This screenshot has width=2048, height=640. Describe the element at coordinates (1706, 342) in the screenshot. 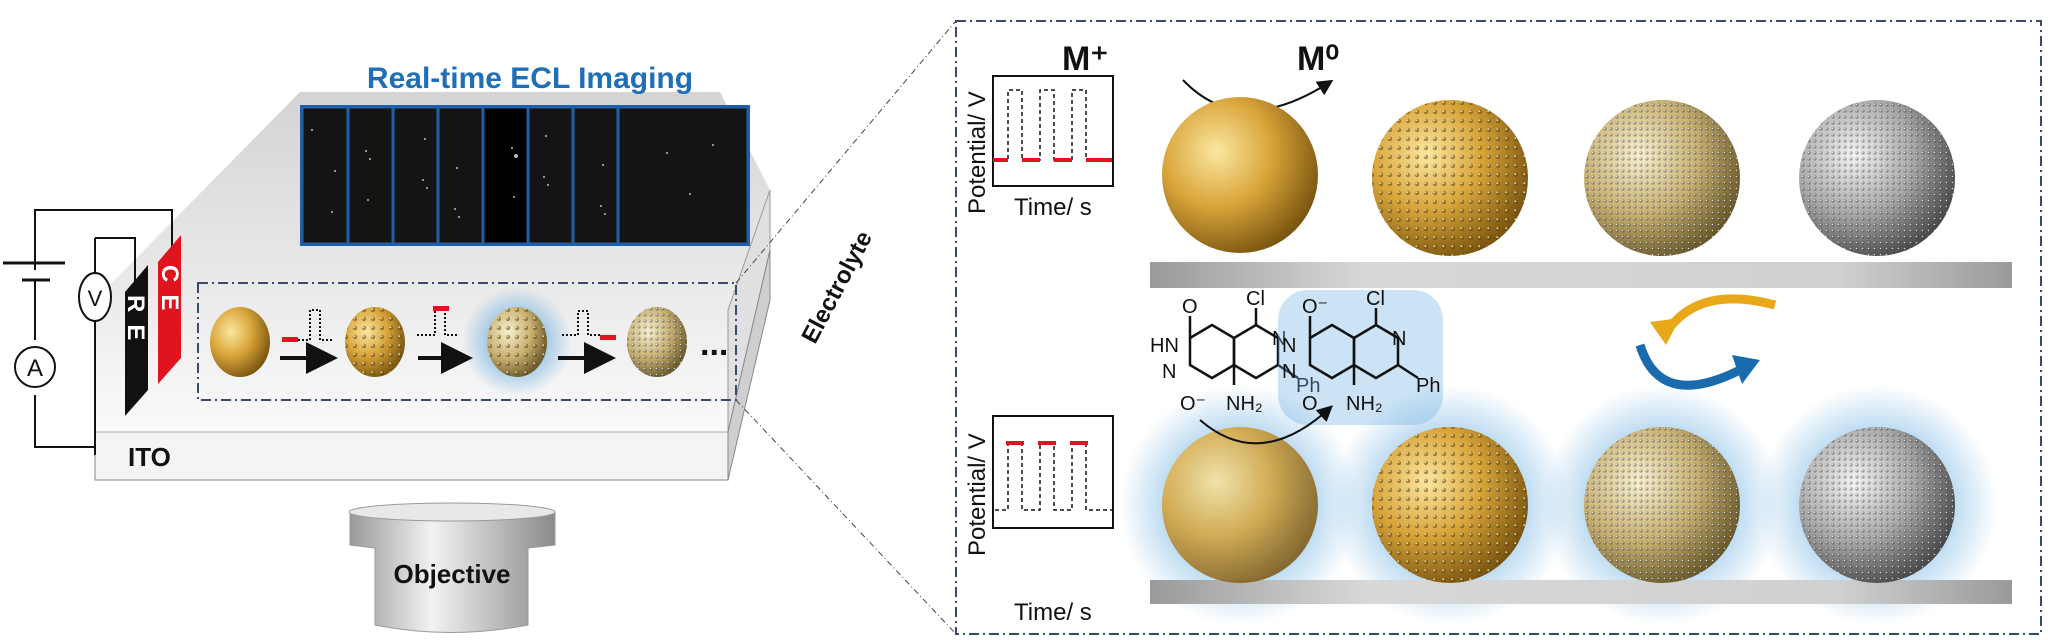

I see `cycle-arrows` at that location.